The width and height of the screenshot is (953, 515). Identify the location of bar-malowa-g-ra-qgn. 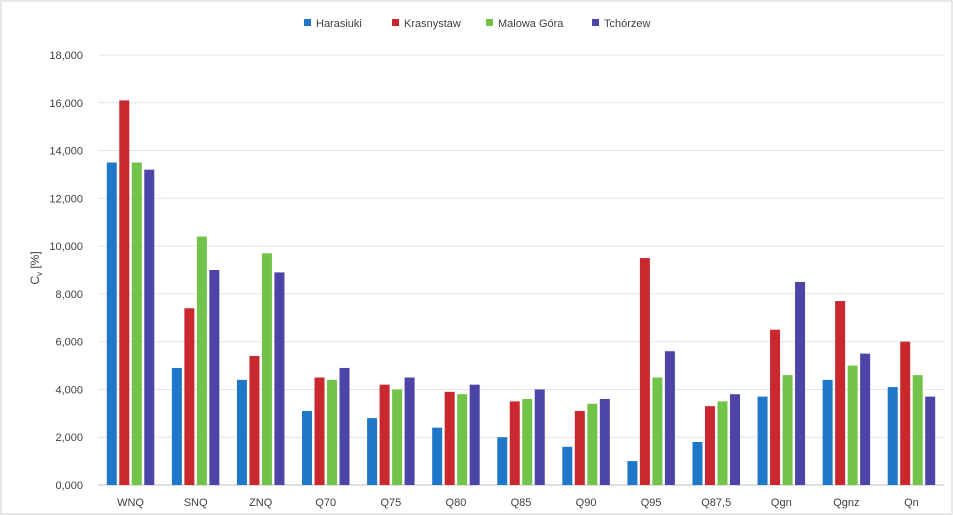
(787, 430).